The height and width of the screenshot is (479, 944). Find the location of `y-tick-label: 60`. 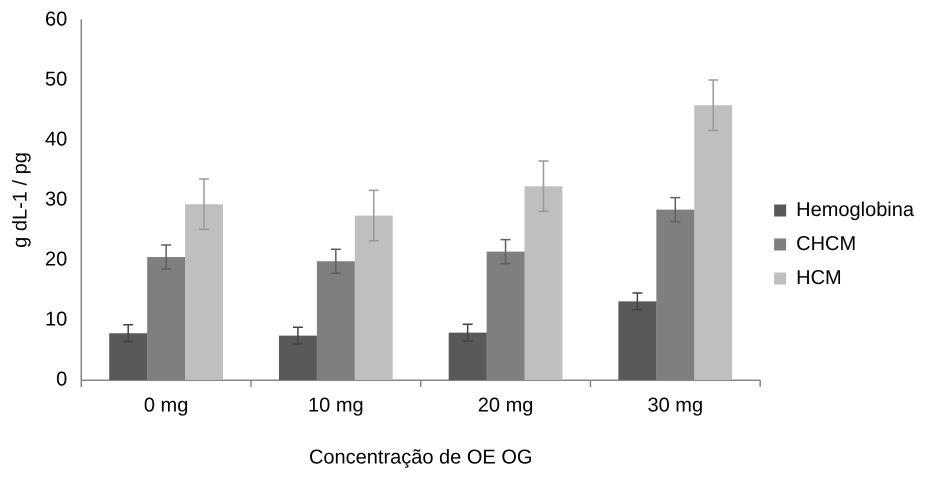

y-tick-label: 60 is located at coordinates (56, 19).